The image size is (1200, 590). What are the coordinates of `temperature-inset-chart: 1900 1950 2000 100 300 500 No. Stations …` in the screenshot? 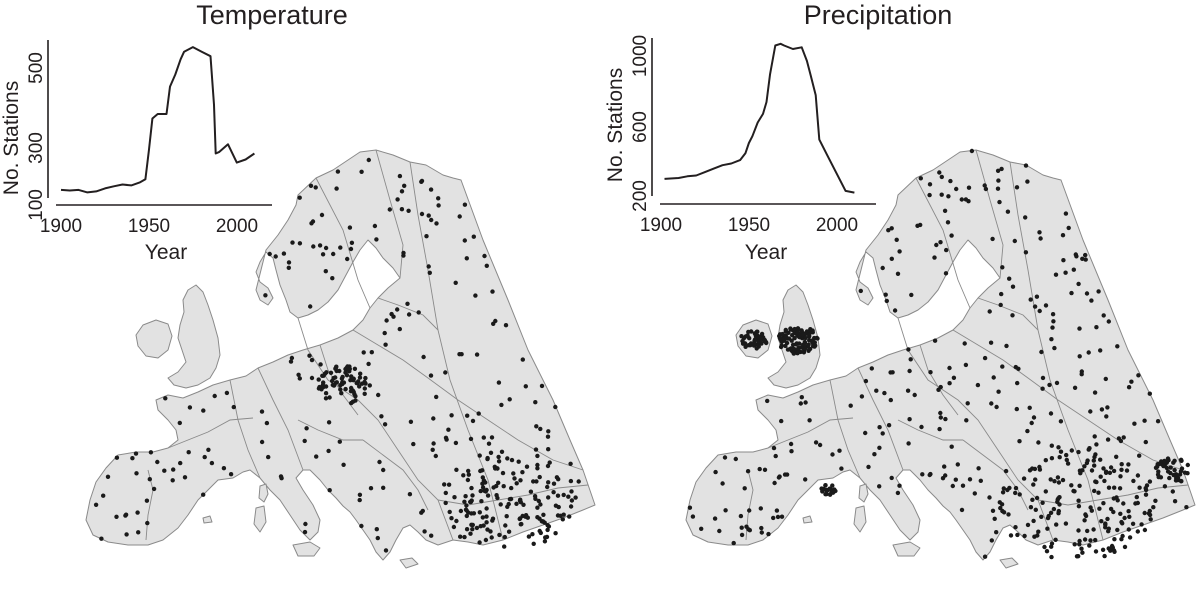 It's located at (136, 152).